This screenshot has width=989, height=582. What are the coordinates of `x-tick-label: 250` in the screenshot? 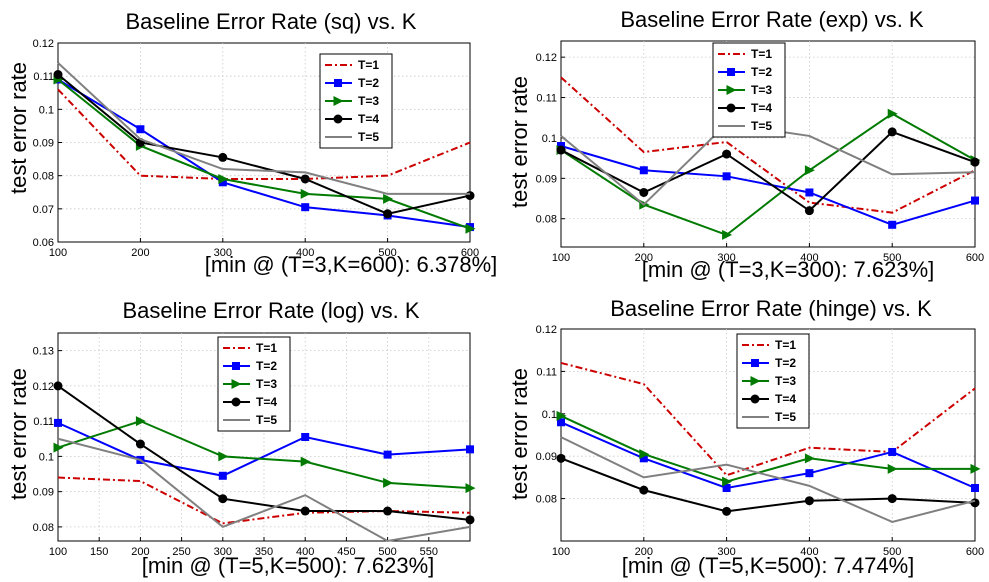 It's located at (181, 552).